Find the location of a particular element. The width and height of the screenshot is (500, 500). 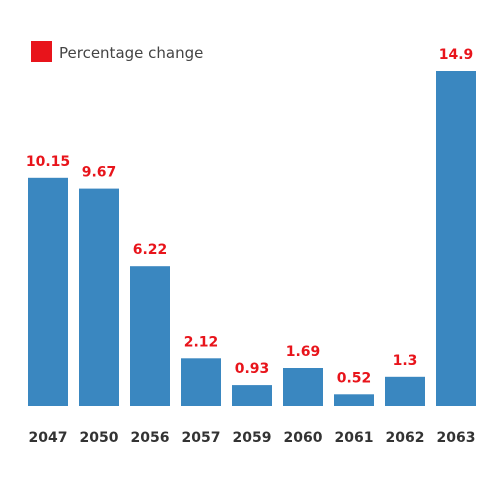

legend: Percentage change is located at coordinates (117, 51).